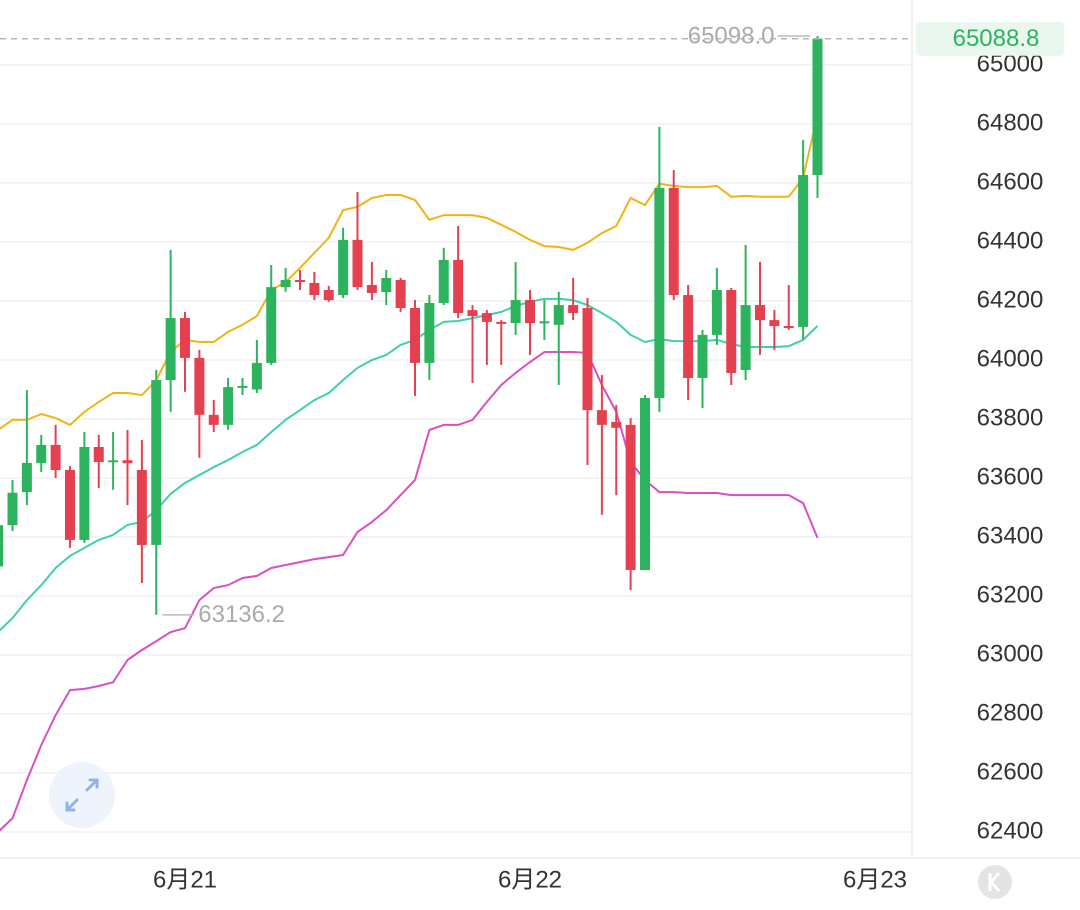  Describe the element at coordinates (1010, 417) in the screenshot. I see `y-tick-label: 63800` at that location.